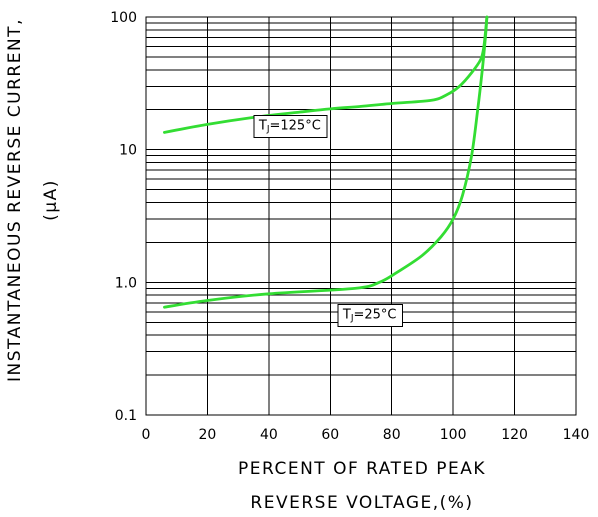 The image size is (598, 517). I want to click on annotation-label: TJ=25°C, so click(369, 316).